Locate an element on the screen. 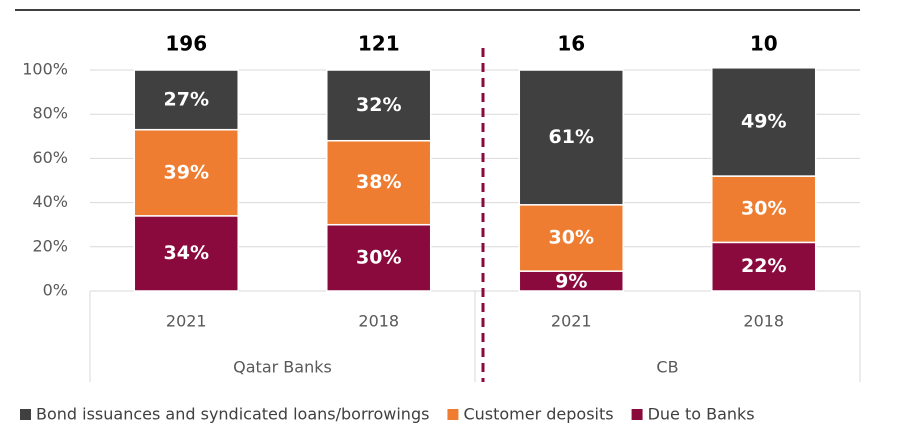 Image resolution: width=905 pixels, height=431 pixels. value-label: 39% is located at coordinates (186, 172).